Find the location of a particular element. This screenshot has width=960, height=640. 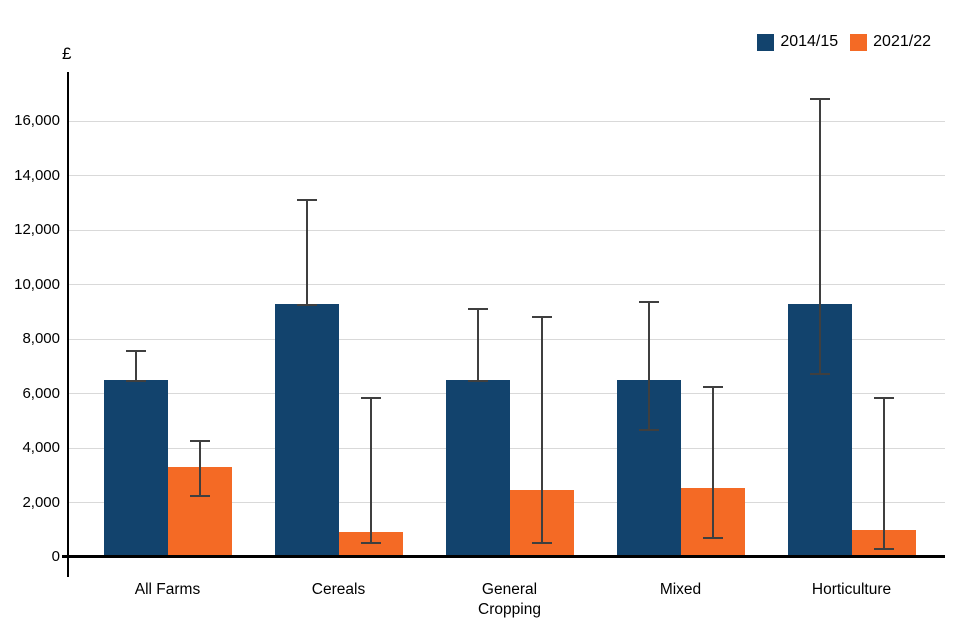

error-bar-2014-15-horticulture-line is located at coordinates (819, 237).